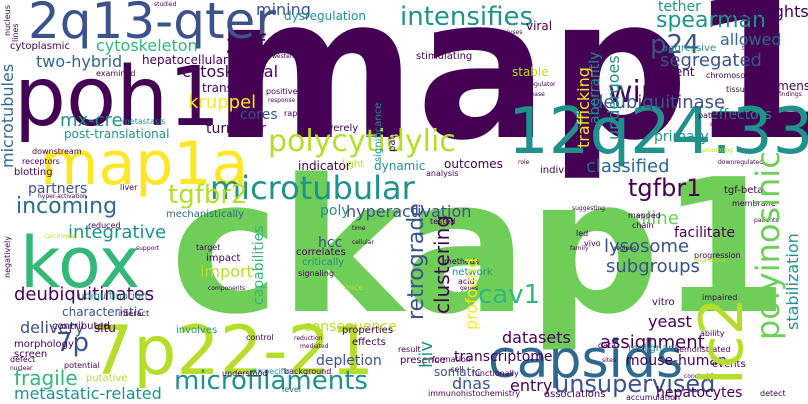 Image resolution: width=808 pixels, height=404 pixels. I want to click on word-facilitate: facilitate, so click(705, 233).